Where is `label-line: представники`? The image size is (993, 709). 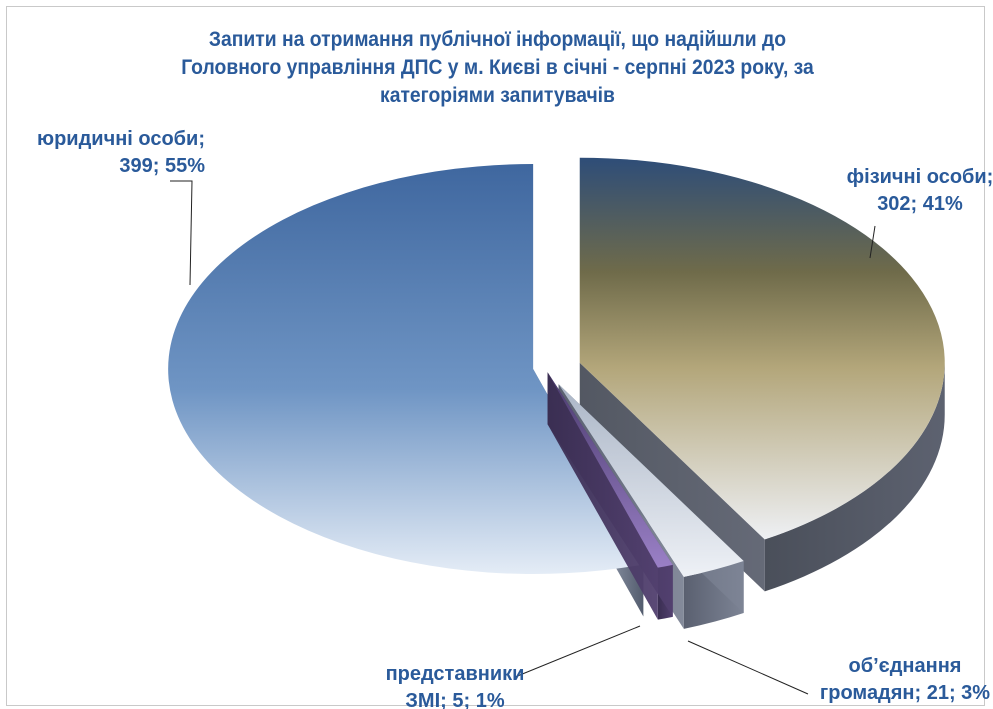 label-line: представники is located at coordinates (455, 674).